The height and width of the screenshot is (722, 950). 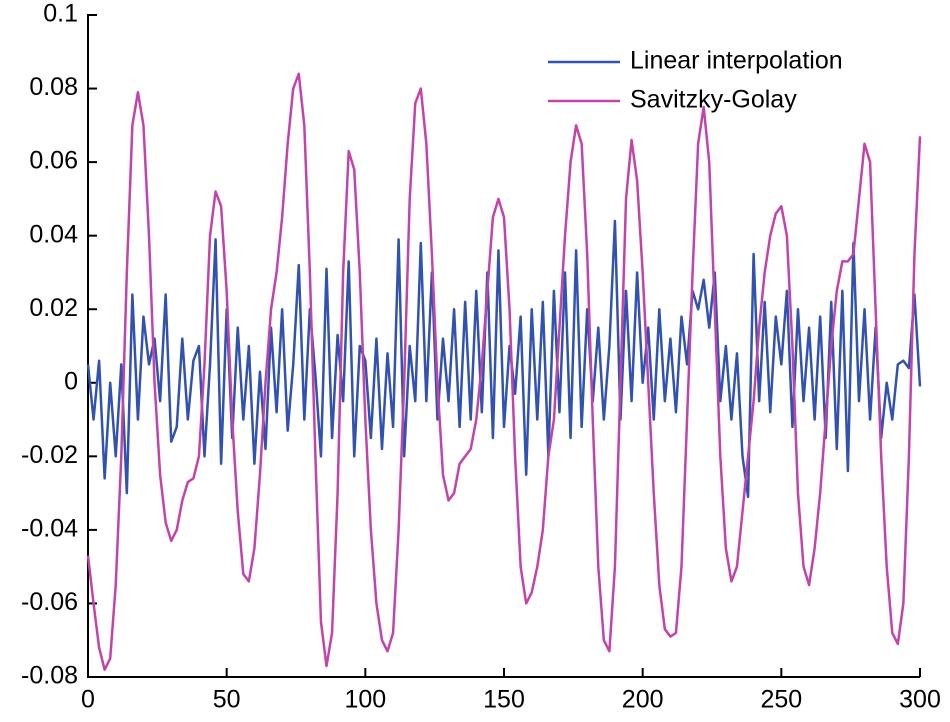 I want to click on legend-label: Savitzky-Golay, so click(x=713, y=100).